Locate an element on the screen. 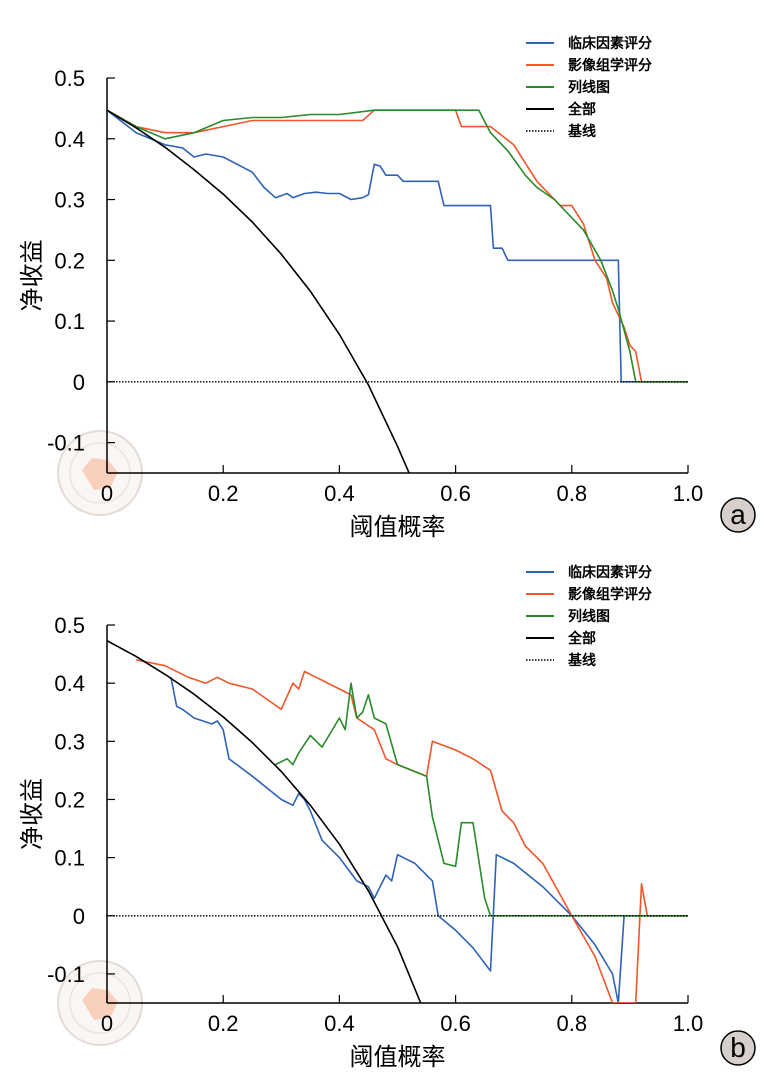  watermark-seal-b is located at coordinates (100, 1003).